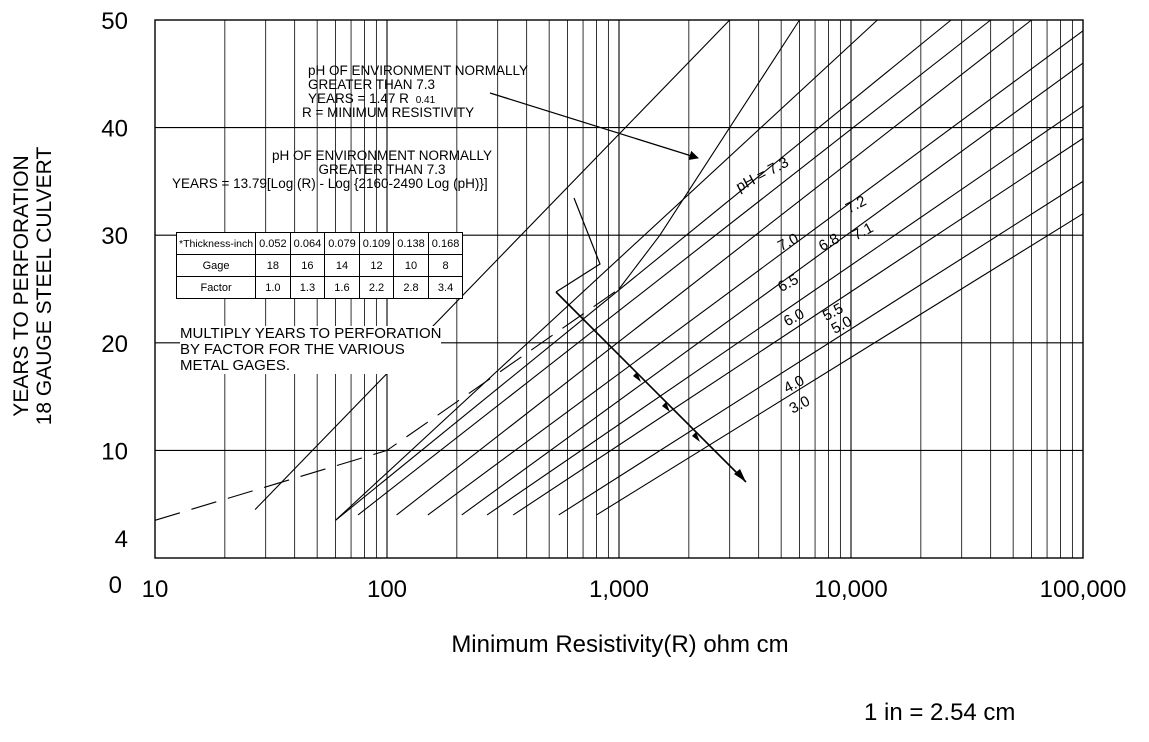 This screenshot has width=1149, height=742. Describe the element at coordinates (114, 21) in the screenshot. I see `y-tick-label: 50` at that location.